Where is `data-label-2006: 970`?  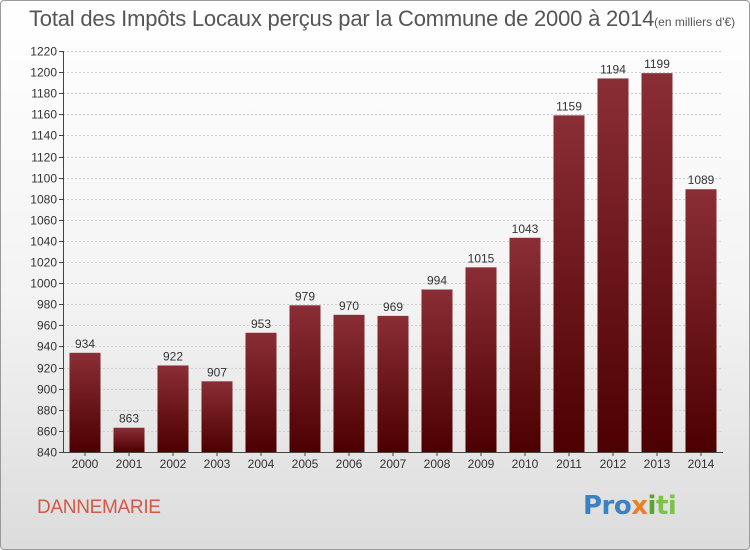
data-label-2006: 970 is located at coordinates (349, 306).